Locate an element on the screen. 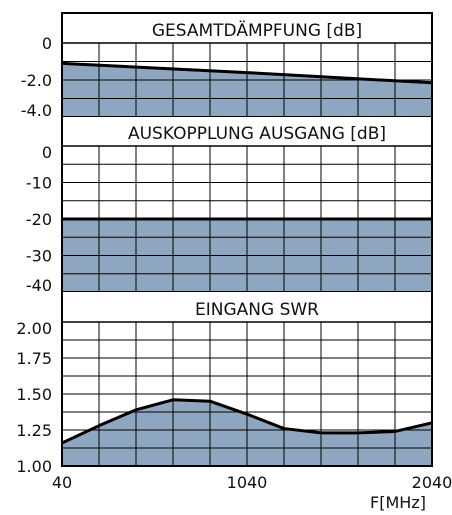 The image size is (452, 515). x-tick-label: 40 is located at coordinates (62, 482).